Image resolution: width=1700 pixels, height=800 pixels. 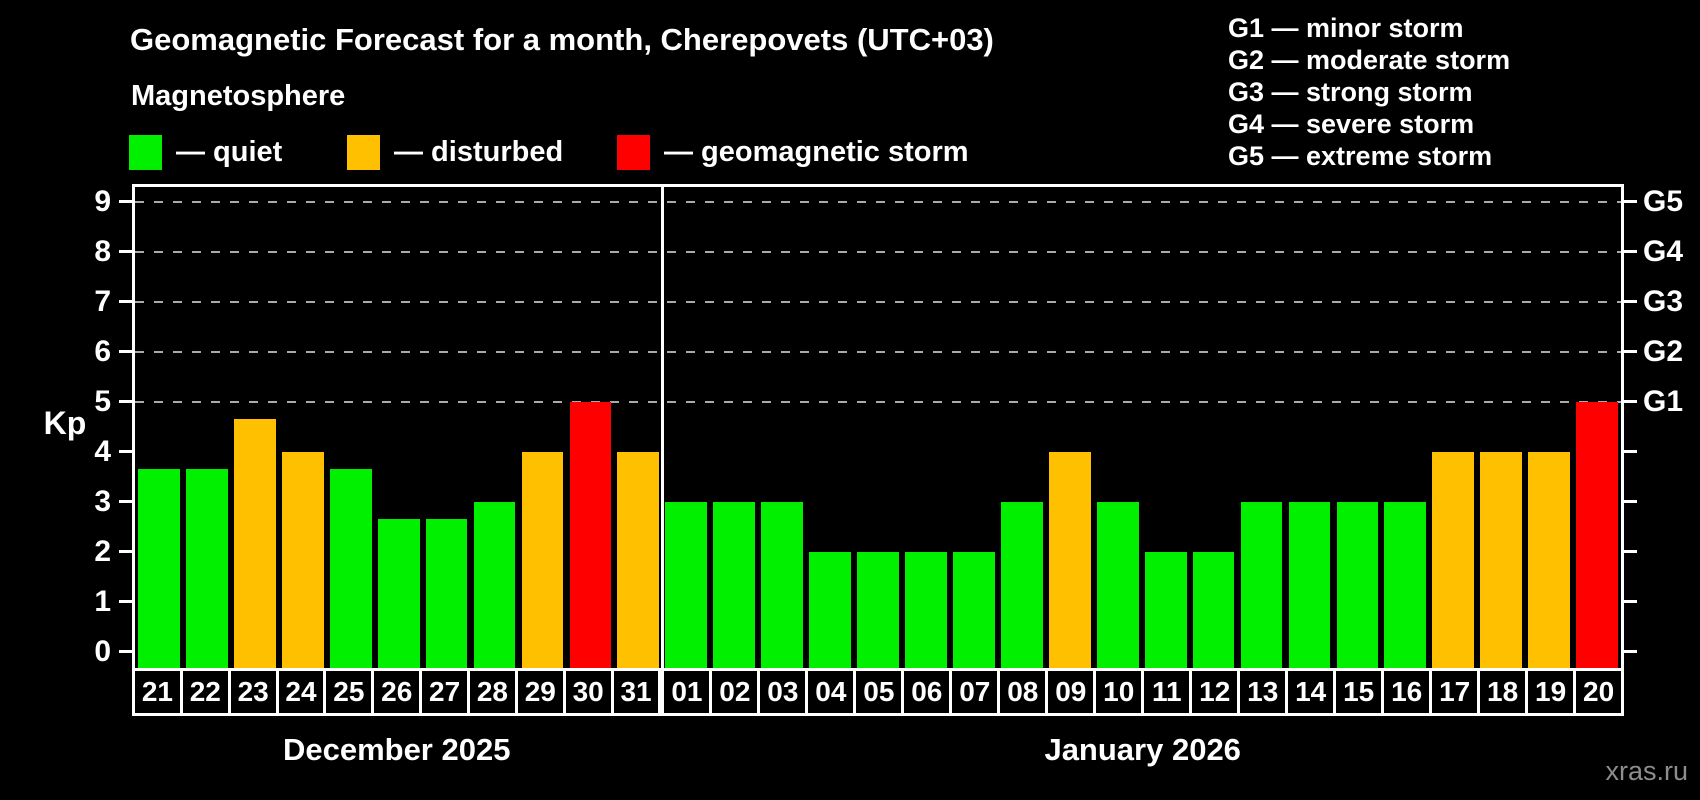 I want to click on quiet-color-swatch, so click(x=145, y=152).